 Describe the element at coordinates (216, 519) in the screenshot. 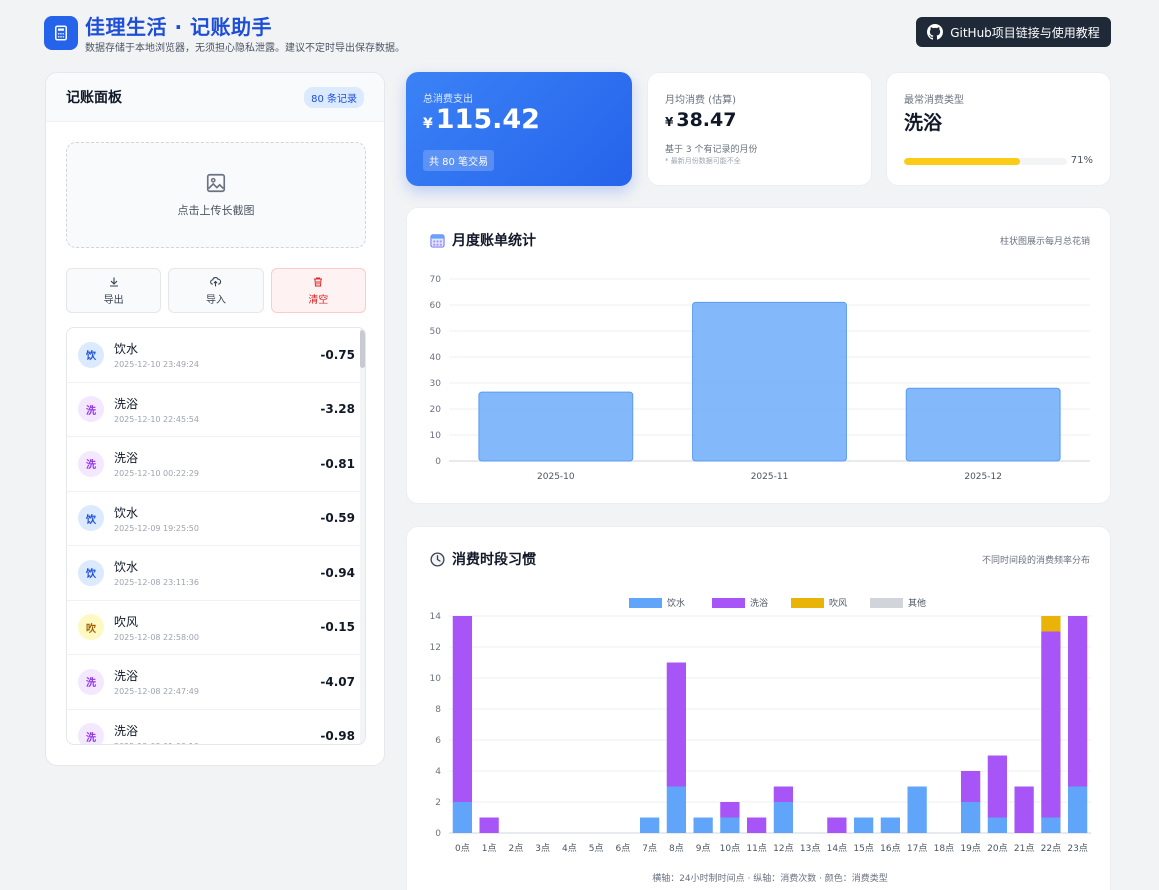

I see `record-row: 饮饮水 2025-12-09 19:25:50 -0.59` at that location.